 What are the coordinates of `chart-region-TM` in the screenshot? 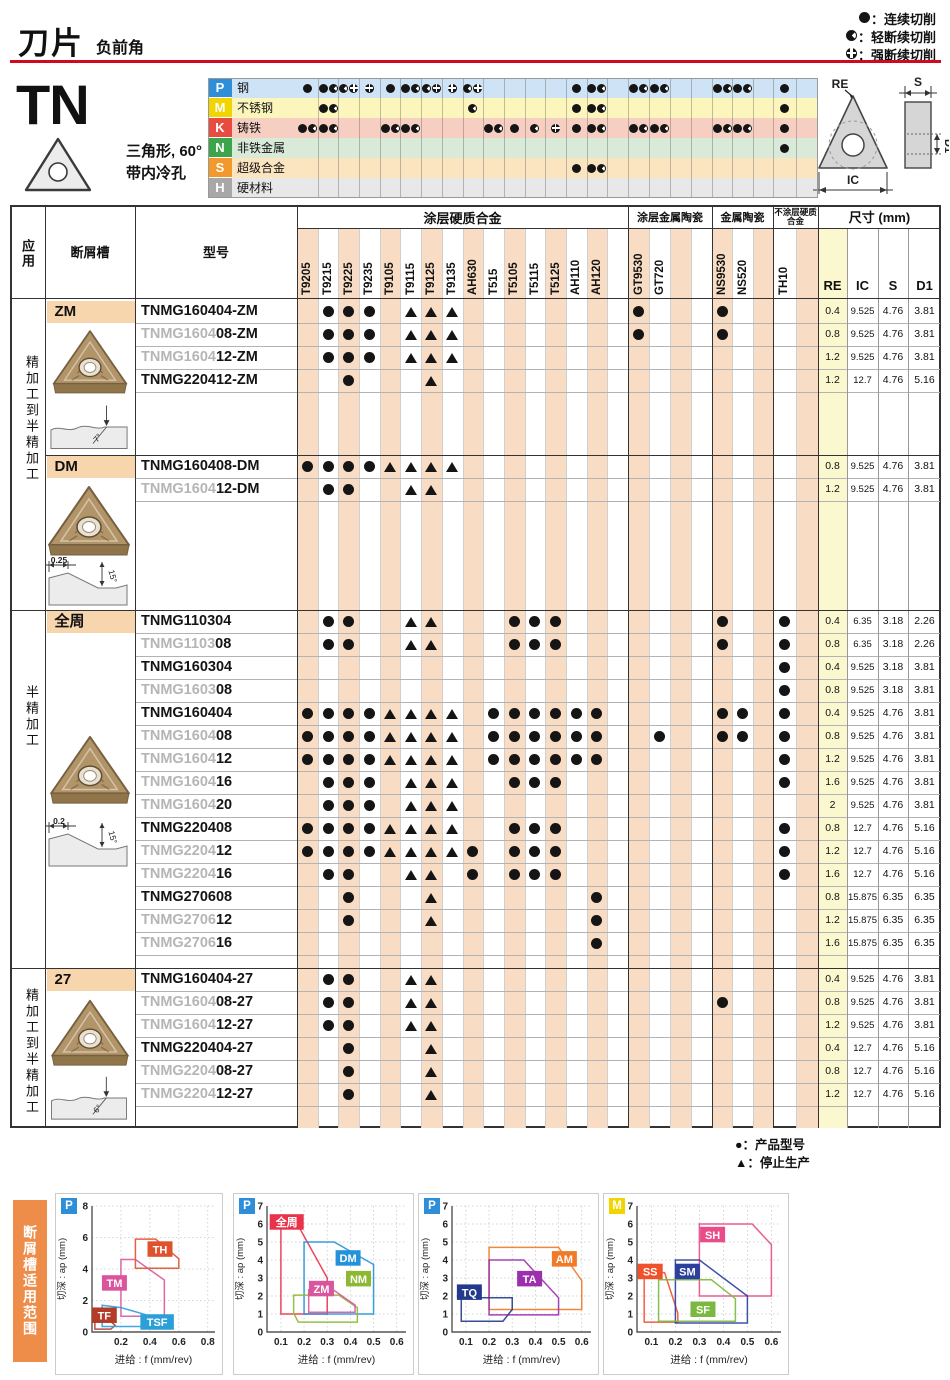 It's located at (143, 1287).